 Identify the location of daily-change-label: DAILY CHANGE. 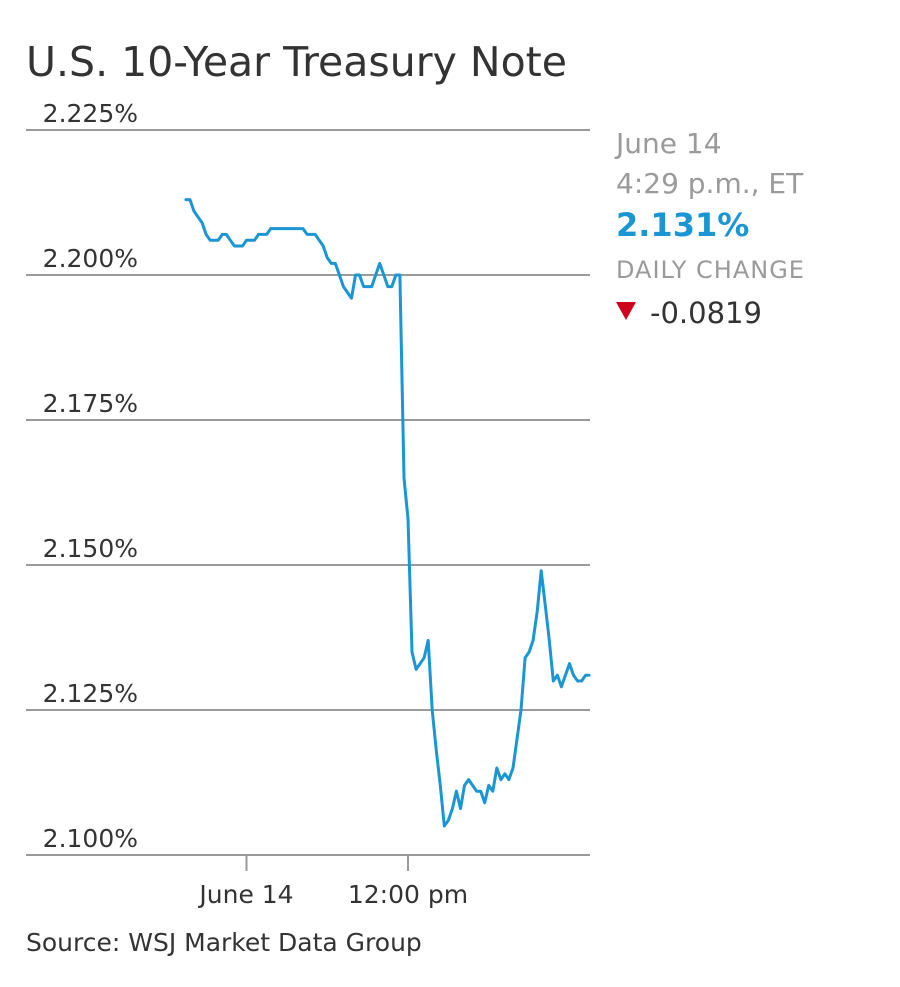
(710, 270).